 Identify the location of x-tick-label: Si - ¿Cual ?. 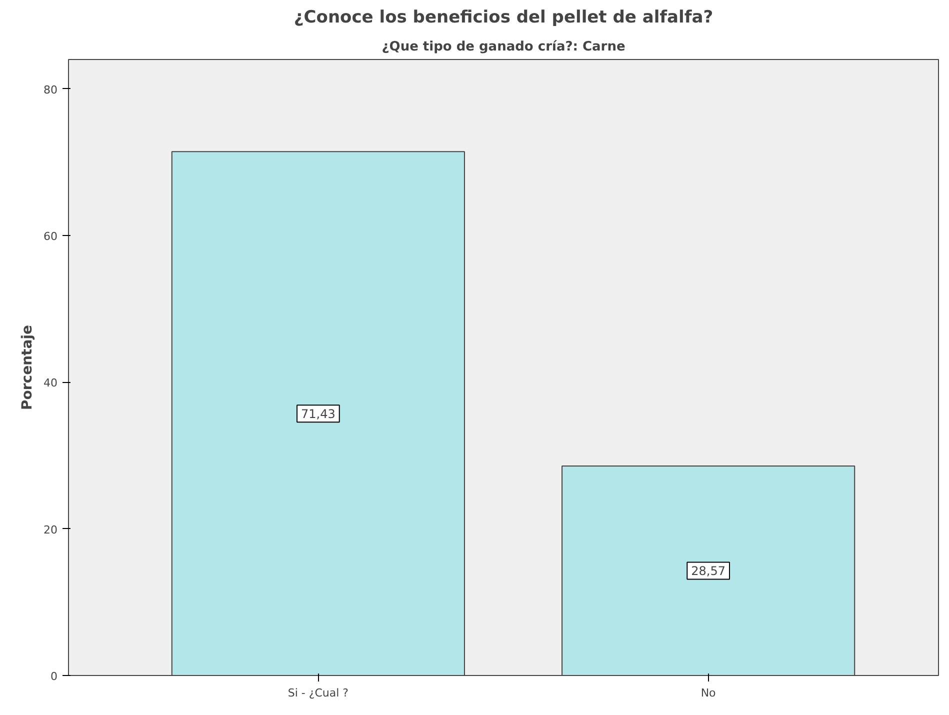
(318, 693).